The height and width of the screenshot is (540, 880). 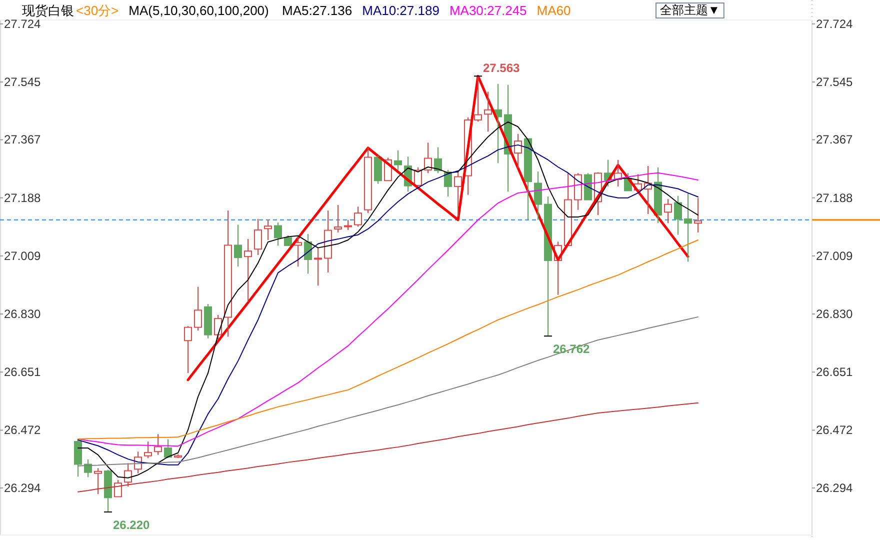 I want to click on y2-tick-label: 27.009, so click(x=835, y=255).